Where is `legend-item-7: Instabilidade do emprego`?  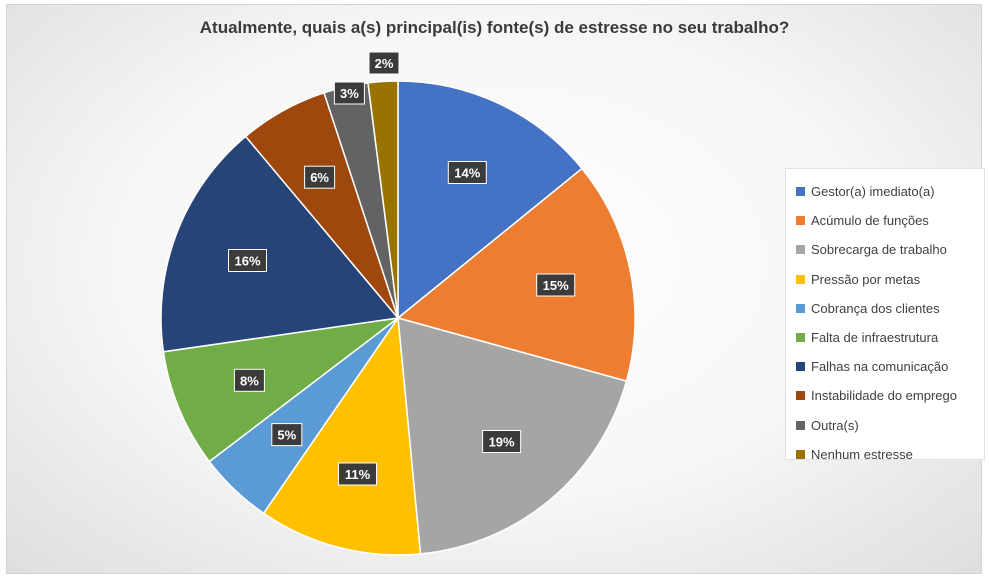 legend-item-7: Instabilidade do emprego is located at coordinates (885, 395).